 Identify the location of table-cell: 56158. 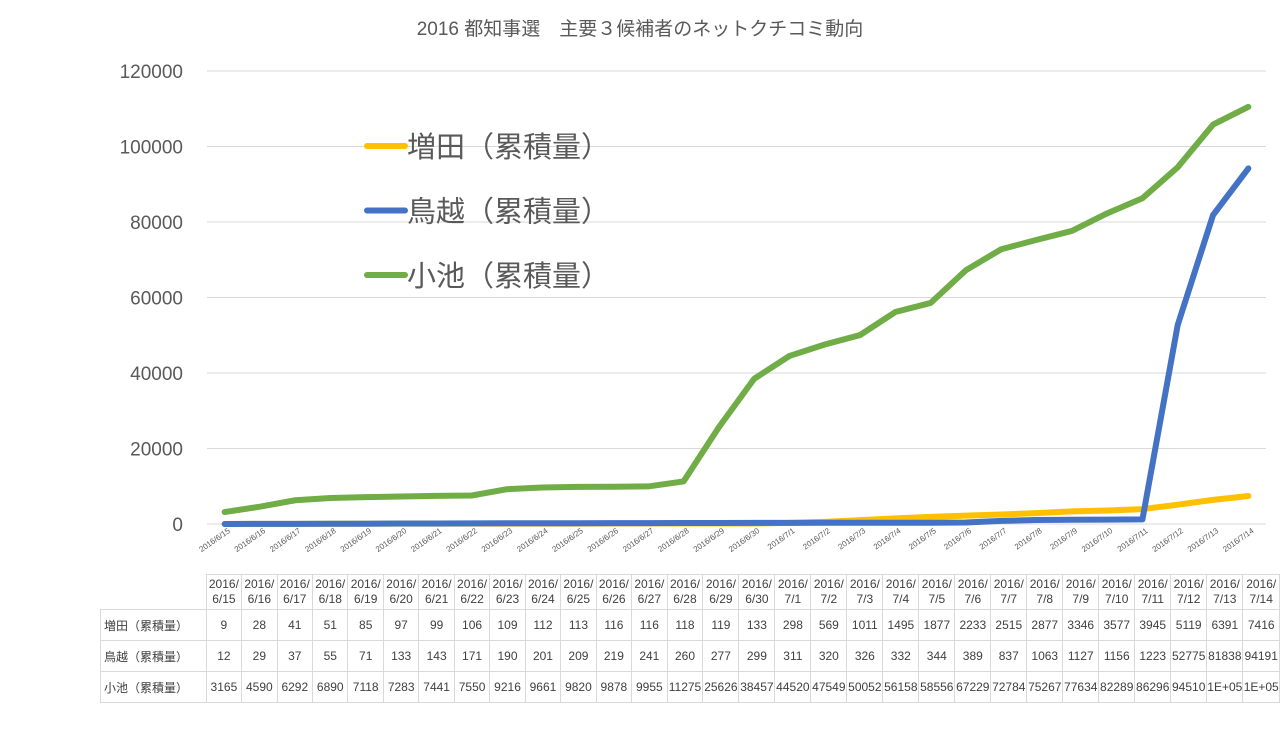
(901, 687).